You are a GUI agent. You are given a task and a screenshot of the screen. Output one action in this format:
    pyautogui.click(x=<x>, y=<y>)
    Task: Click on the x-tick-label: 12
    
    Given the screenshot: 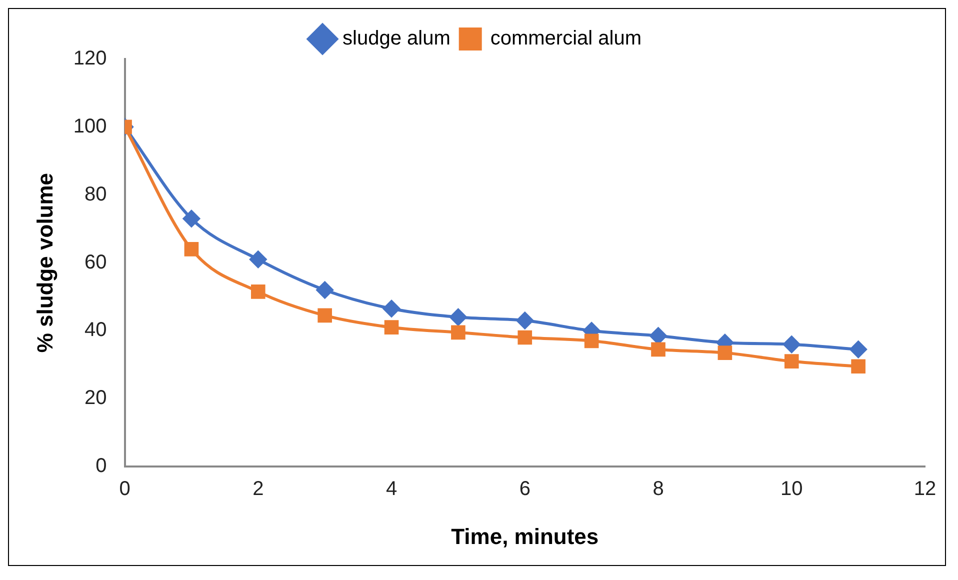 What is the action you would take?
    pyautogui.click(x=925, y=489)
    